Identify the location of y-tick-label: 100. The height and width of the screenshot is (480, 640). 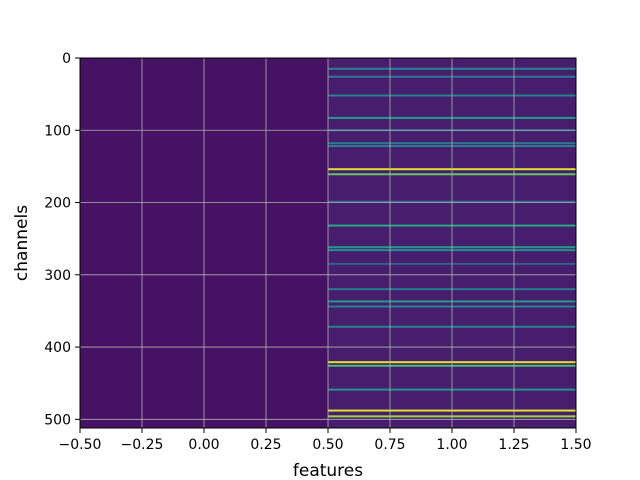
(57, 131).